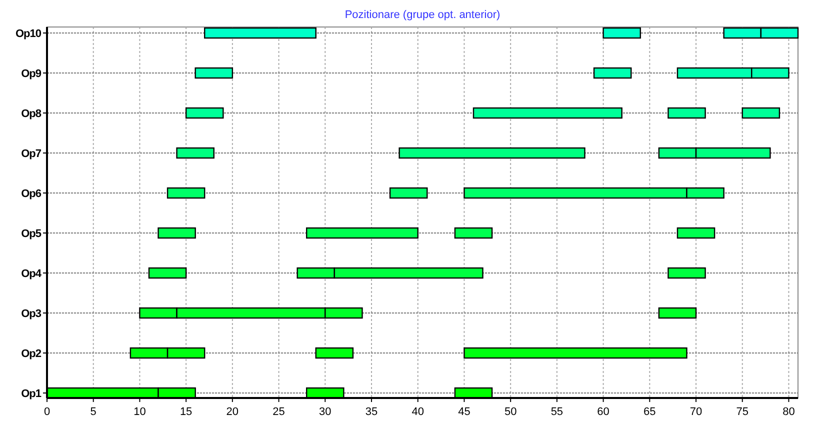  What do you see at coordinates (557, 412) in the screenshot?
I see `x-tick-label: 55` at bounding box center [557, 412].